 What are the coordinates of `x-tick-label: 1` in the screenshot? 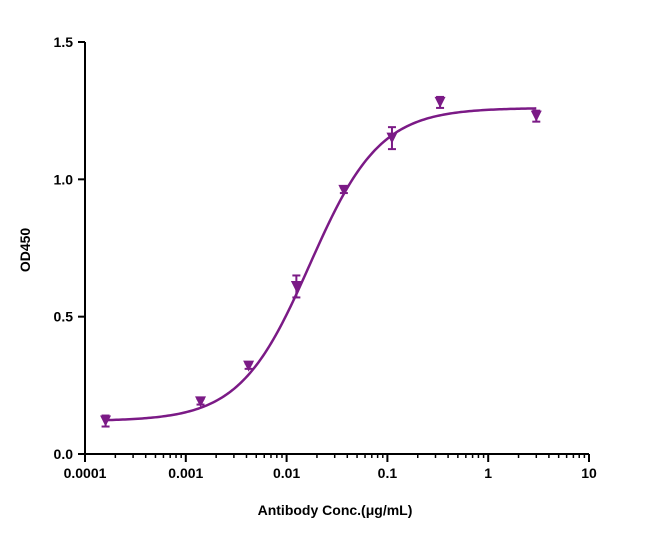 It's located at (488, 473).